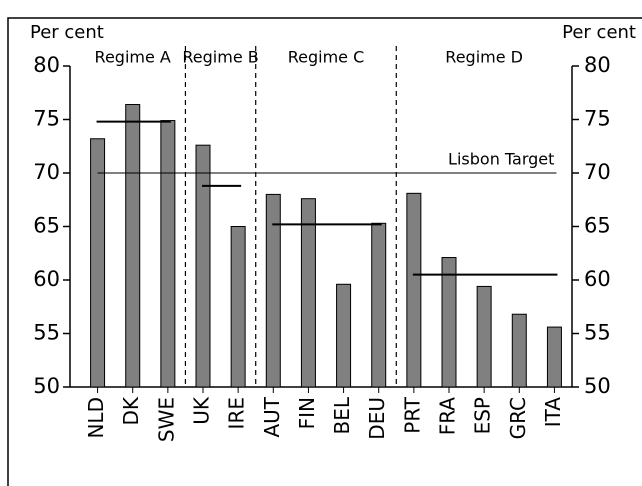 This screenshot has width=642, height=486. Describe the element at coordinates (518, 418) in the screenshot. I see `x-tick-label: GRC` at that location.